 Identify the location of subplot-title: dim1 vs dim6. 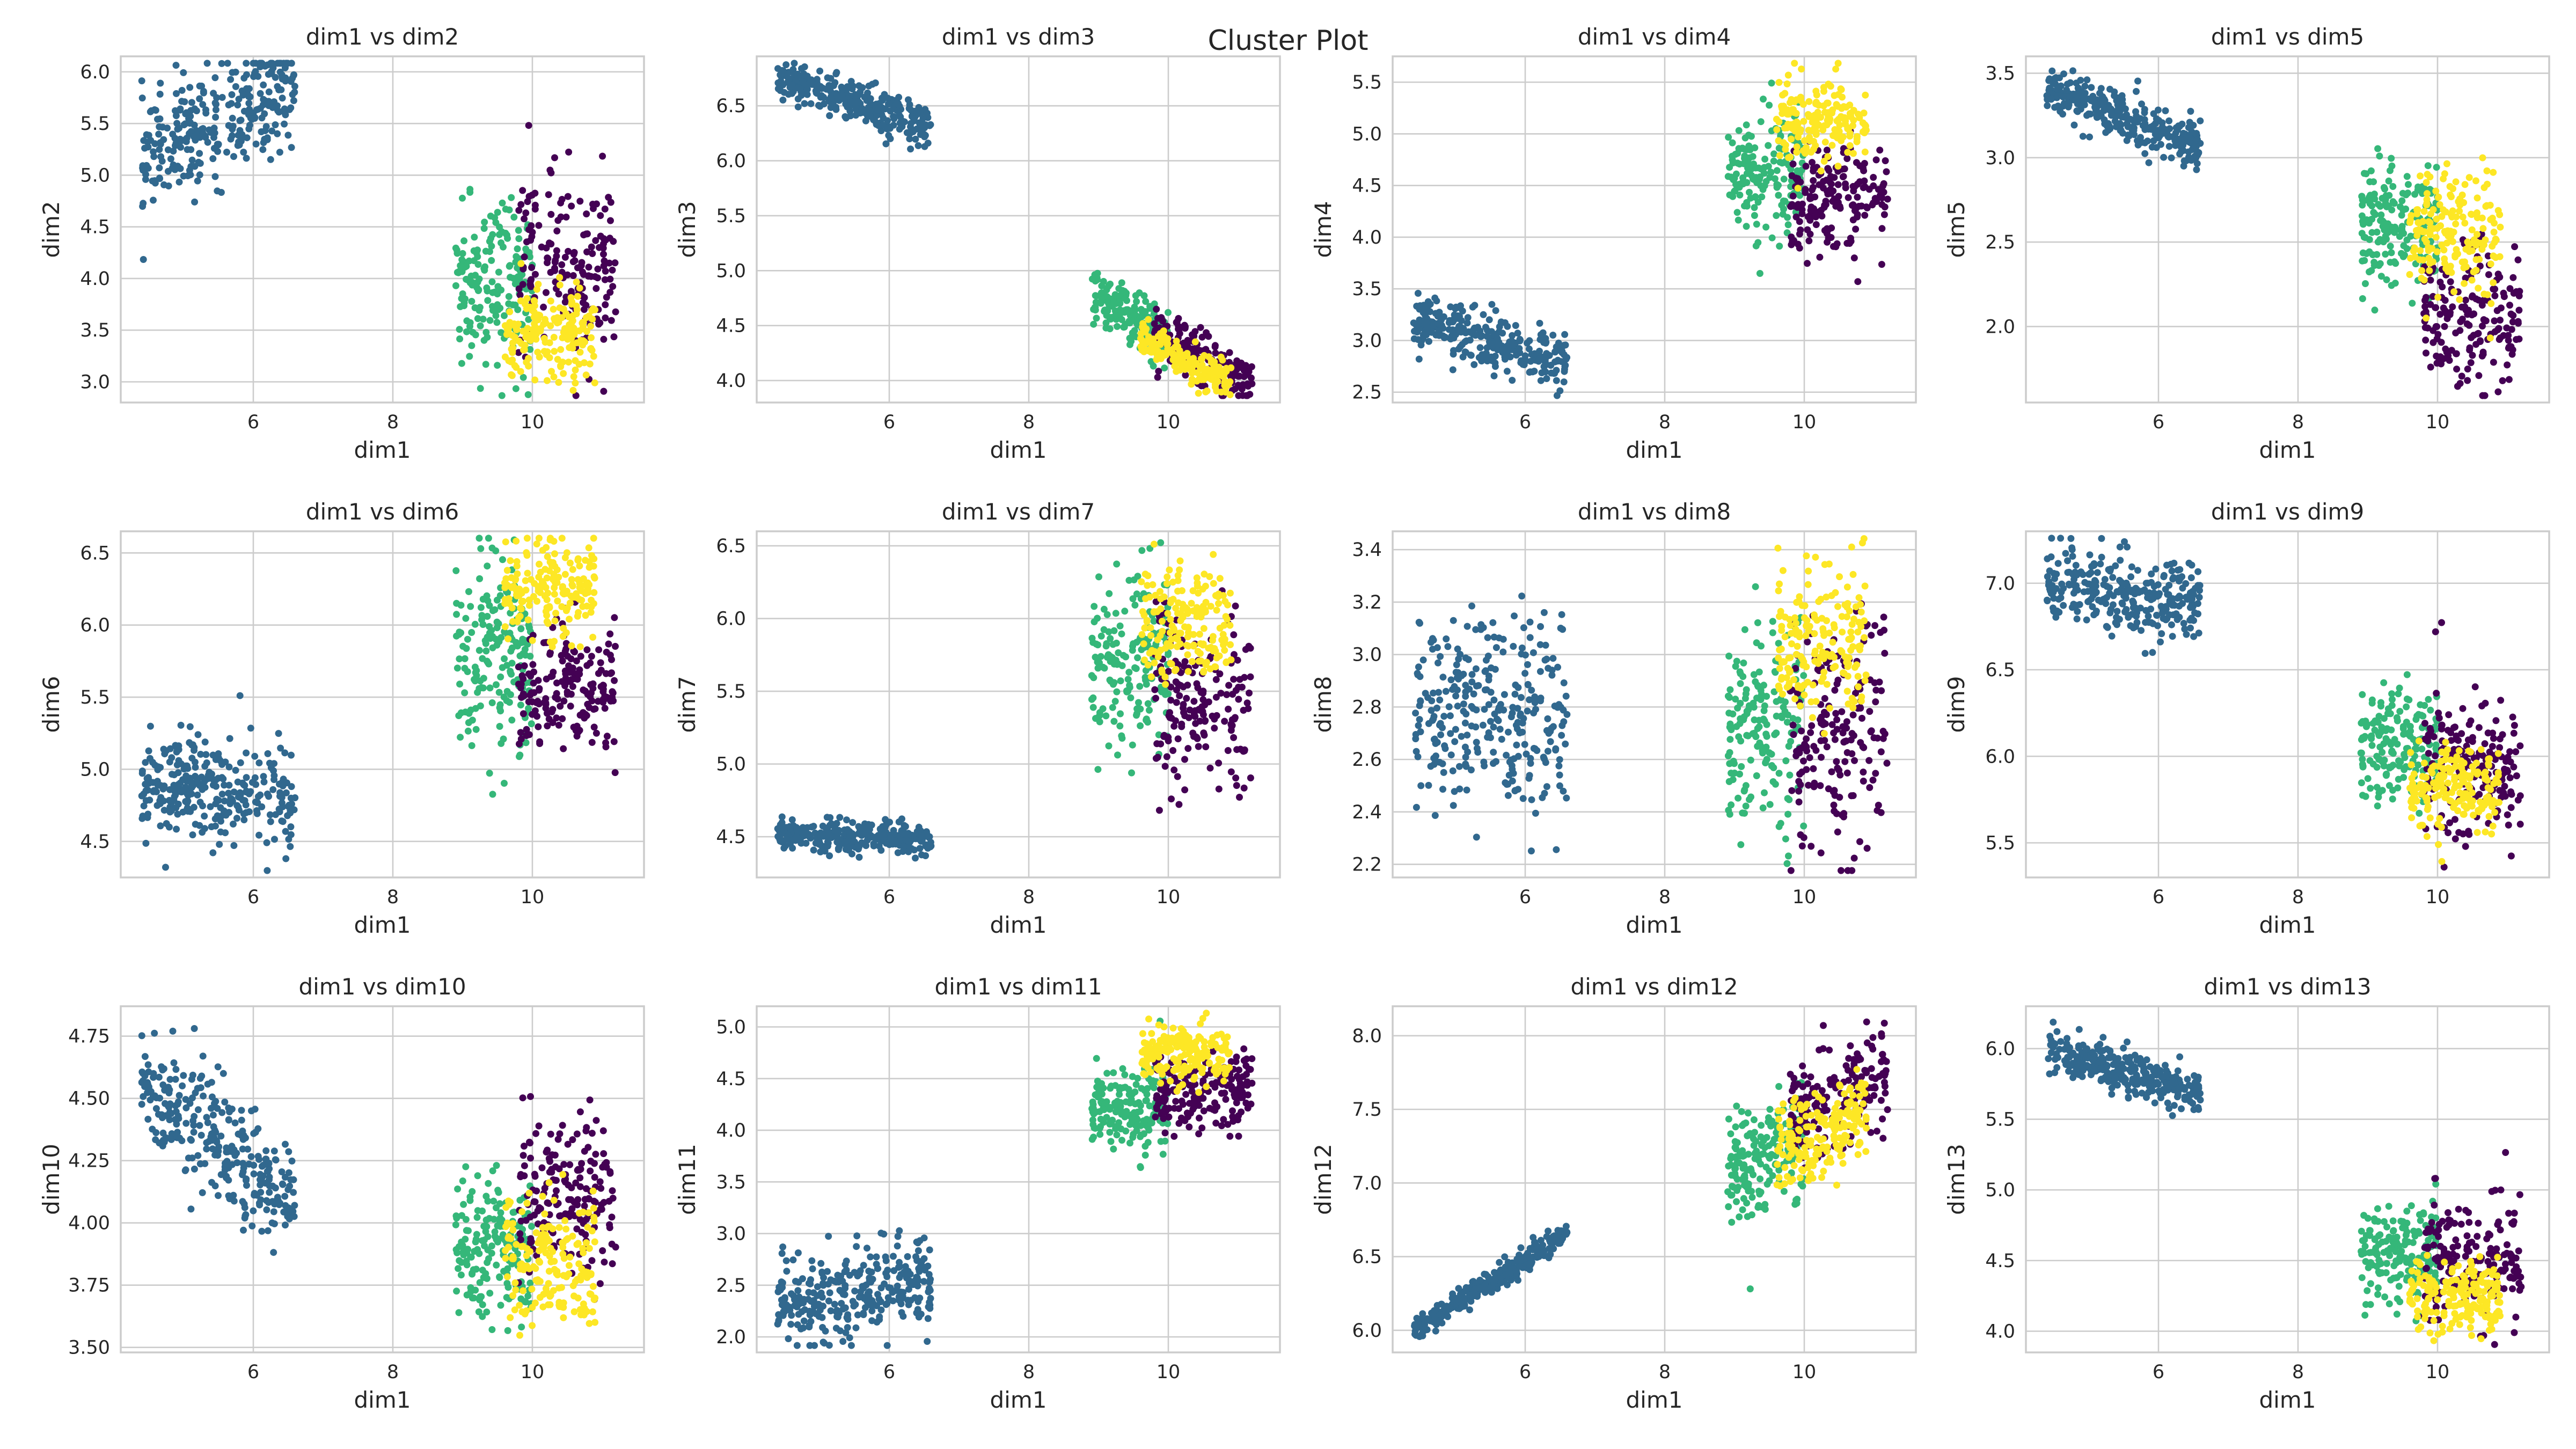
(382, 512).